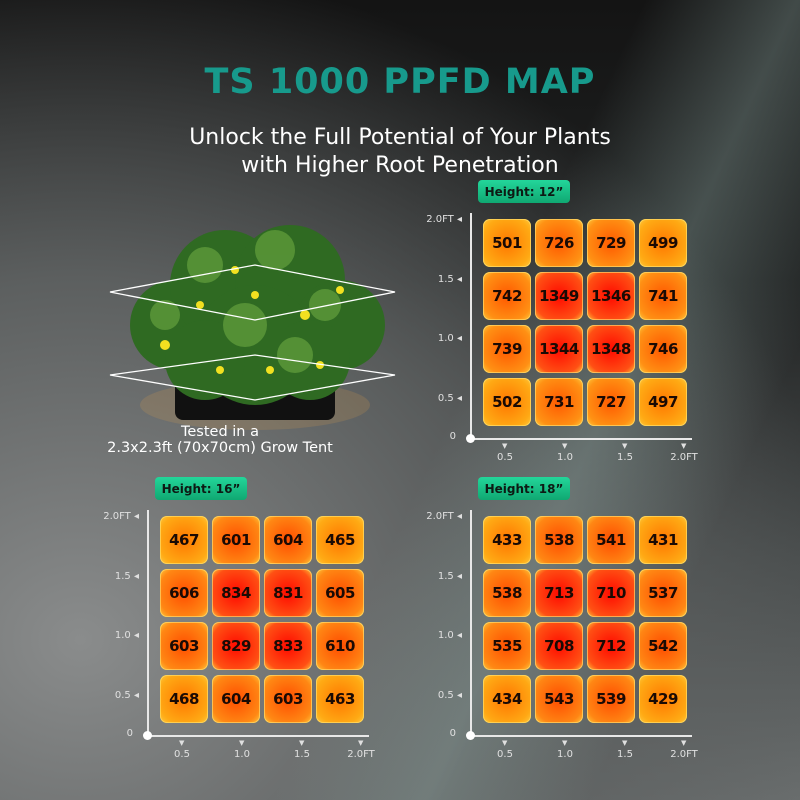 The width and height of the screenshot is (800, 800). I want to click on heatmap-cell: 708, so click(559, 646).